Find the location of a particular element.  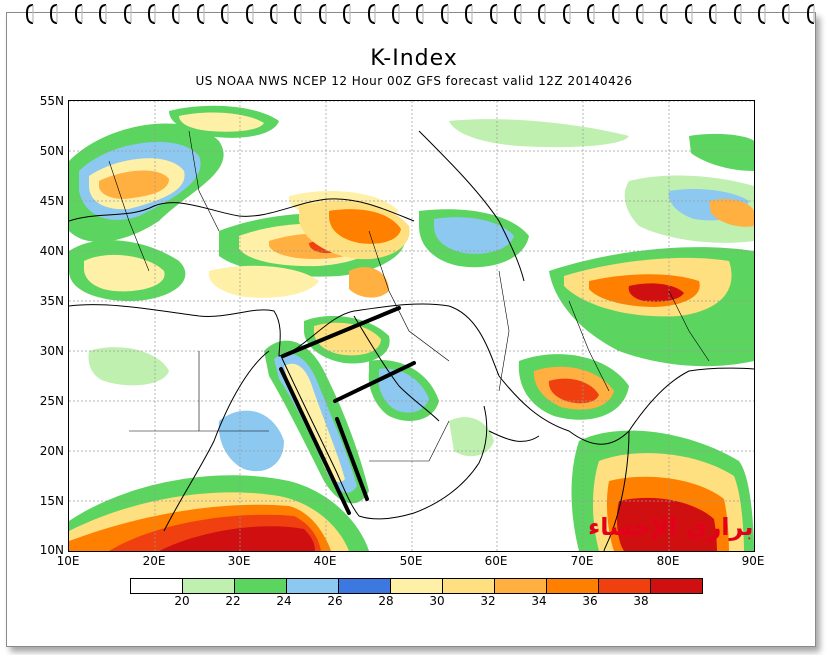

lat-tick-40n: 40N is located at coordinates (51, 251).